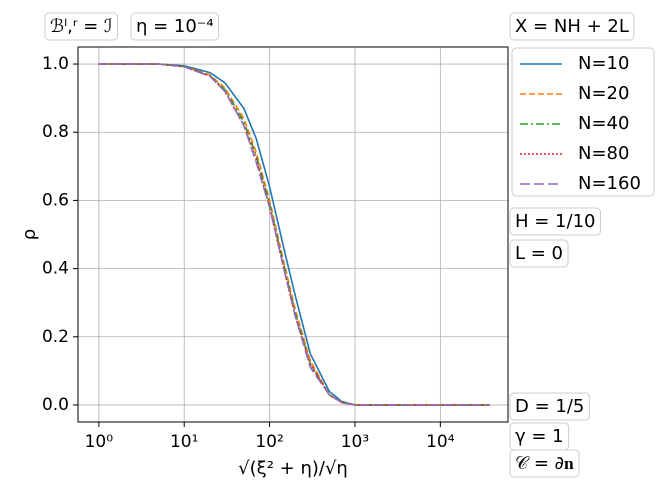 This screenshot has height=498, width=670. I want to click on annotation-text: ℬˡ,ʳ = ℐ, so click(81, 26).